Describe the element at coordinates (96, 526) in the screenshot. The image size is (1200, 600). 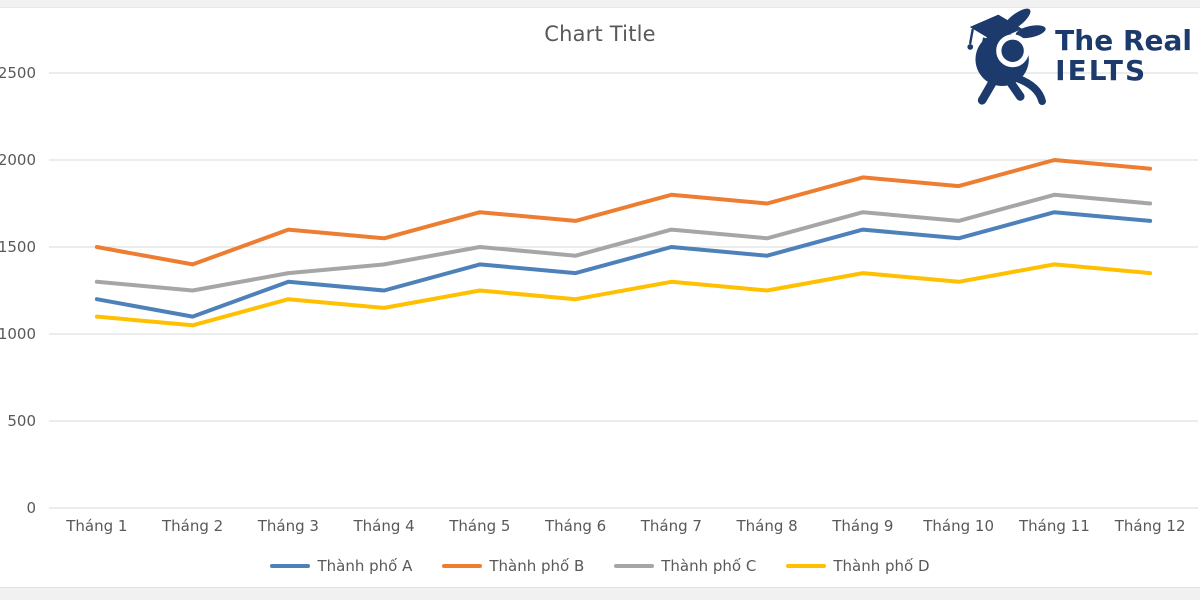
I see `x-axis-tick-label: Tháng 1` at that location.